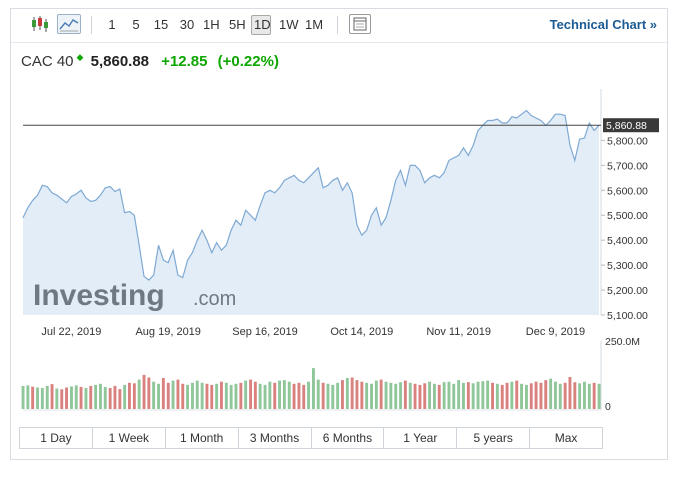 This screenshot has height=479, width=680. I want to click on last-price: 5,860.88, so click(120, 61).